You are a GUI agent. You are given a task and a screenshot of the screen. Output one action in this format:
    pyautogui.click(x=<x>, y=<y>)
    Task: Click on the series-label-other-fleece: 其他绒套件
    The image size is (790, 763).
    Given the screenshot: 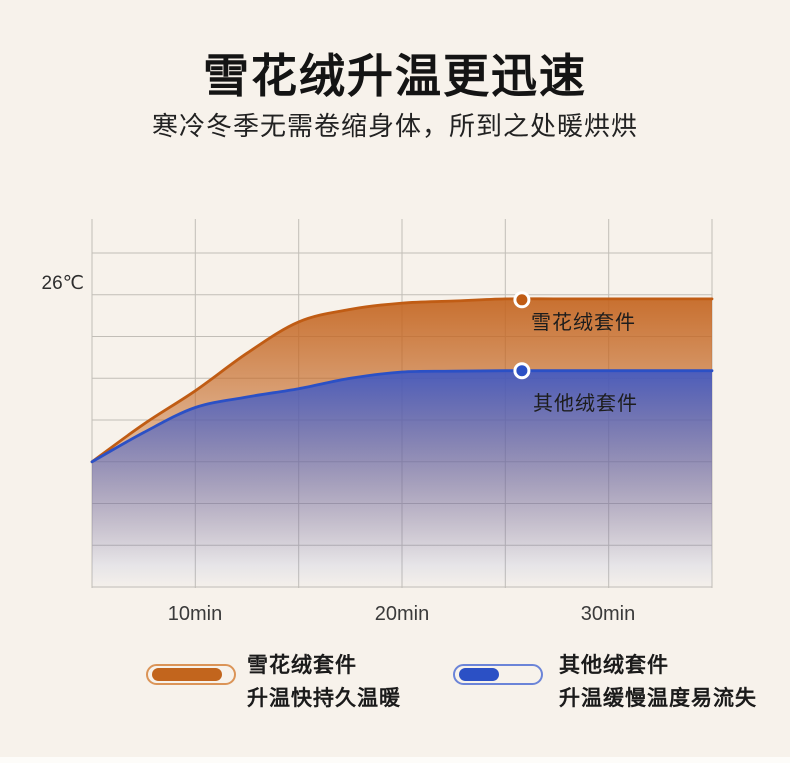 What is the action you would take?
    pyautogui.click(x=585, y=404)
    